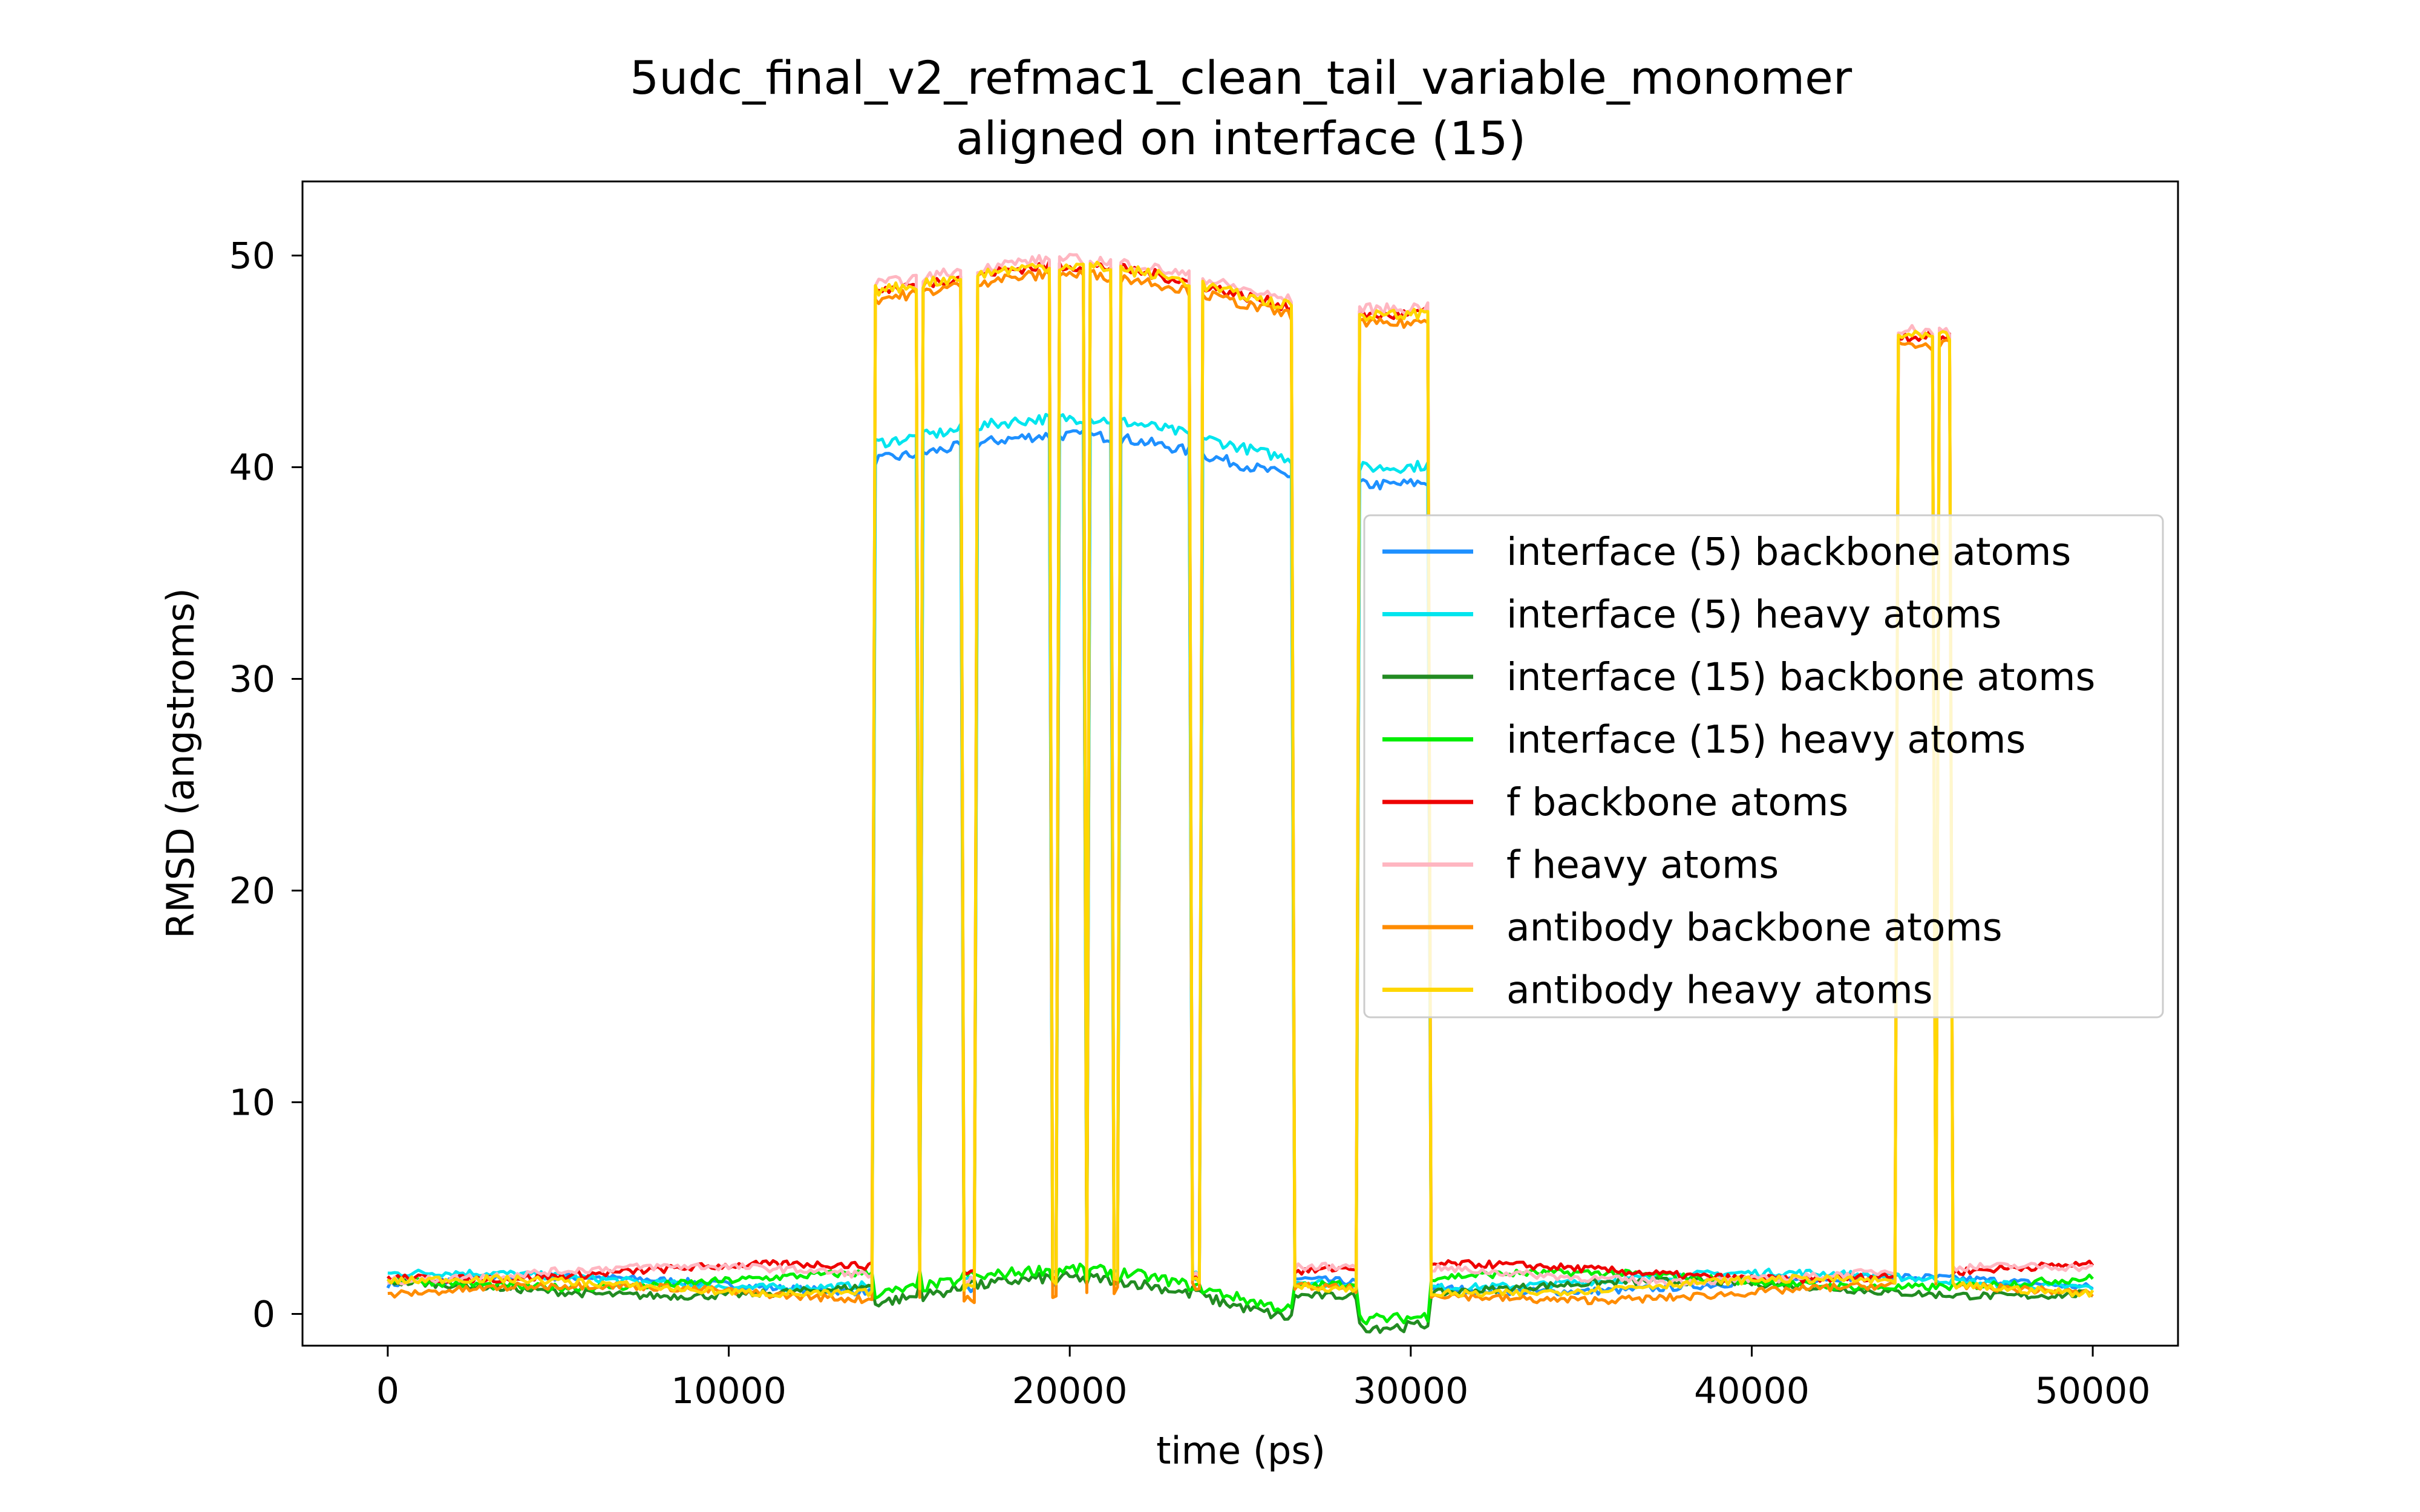 The image size is (2420, 1512). Describe the element at coordinates (1800, 677) in the screenshot. I see `legend-entry-label: interface (15) backbone atoms` at that location.